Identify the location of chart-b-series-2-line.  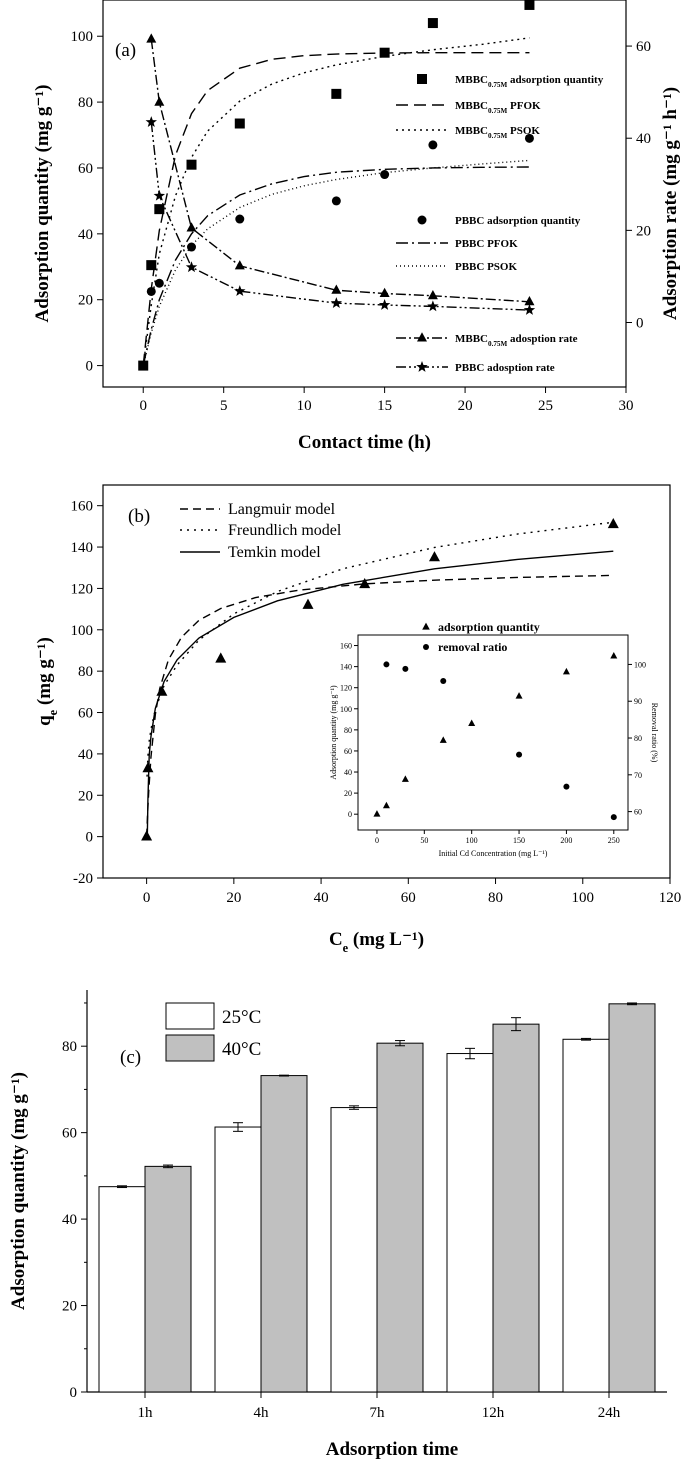
(380, 649).